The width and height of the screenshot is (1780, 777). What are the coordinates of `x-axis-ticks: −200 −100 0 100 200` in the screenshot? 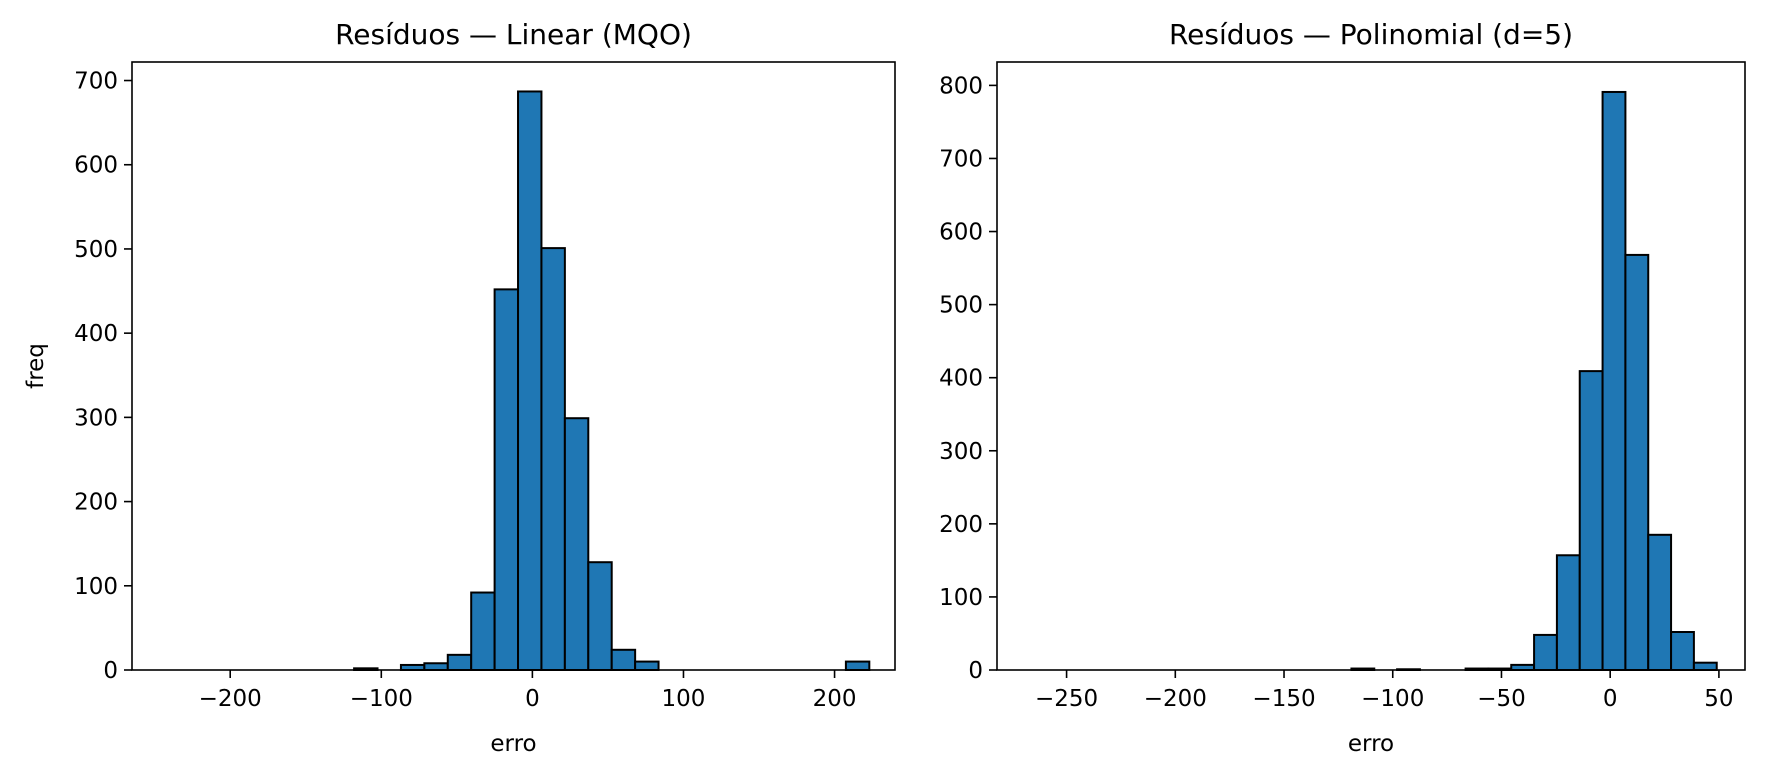 It's located at (528, 691).